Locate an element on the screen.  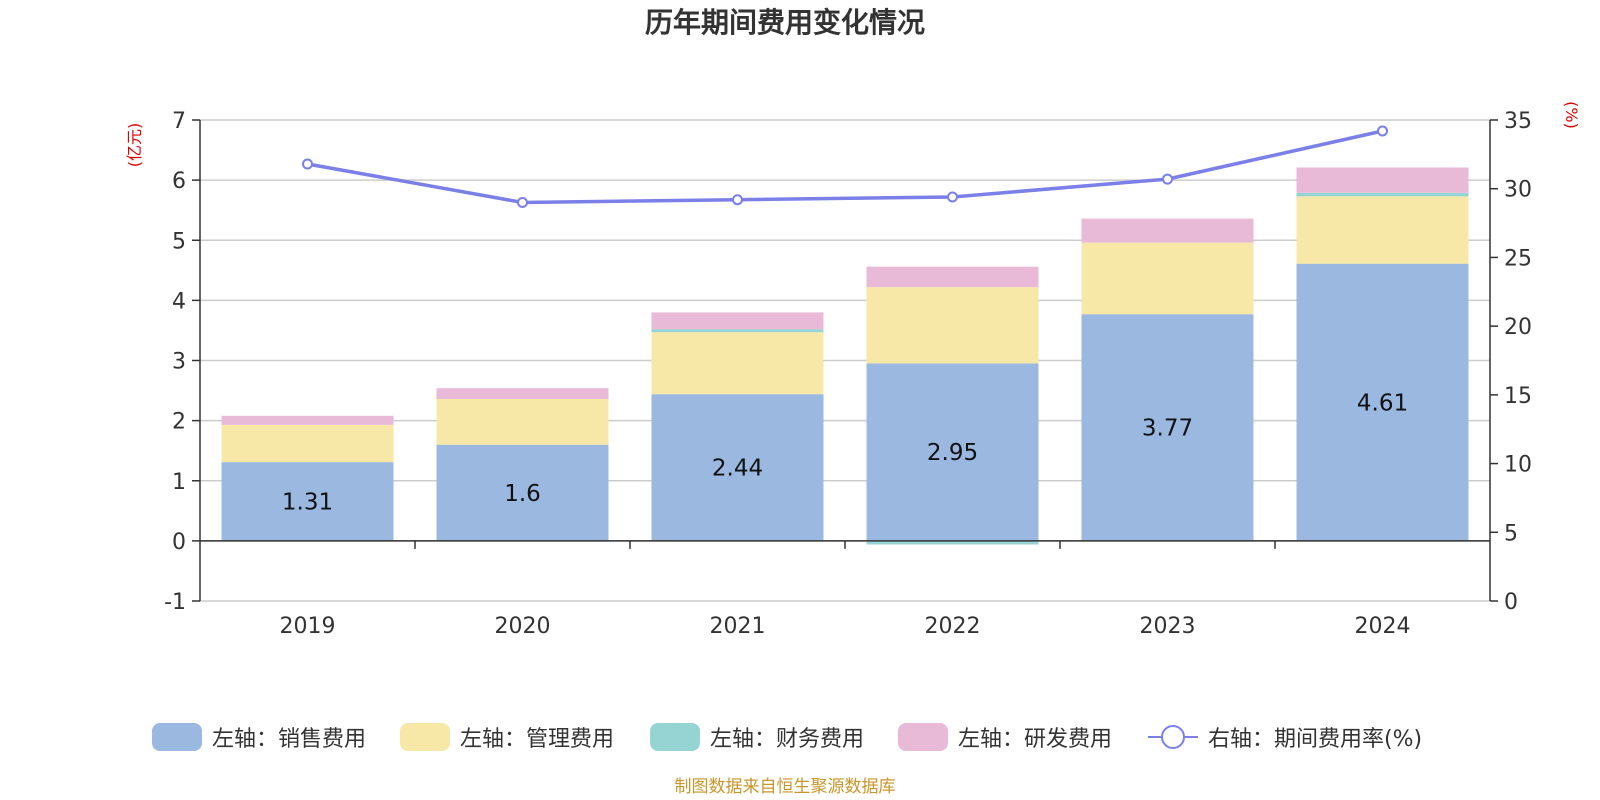
bar-data-label: 1.6 is located at coordinates (522, 494).